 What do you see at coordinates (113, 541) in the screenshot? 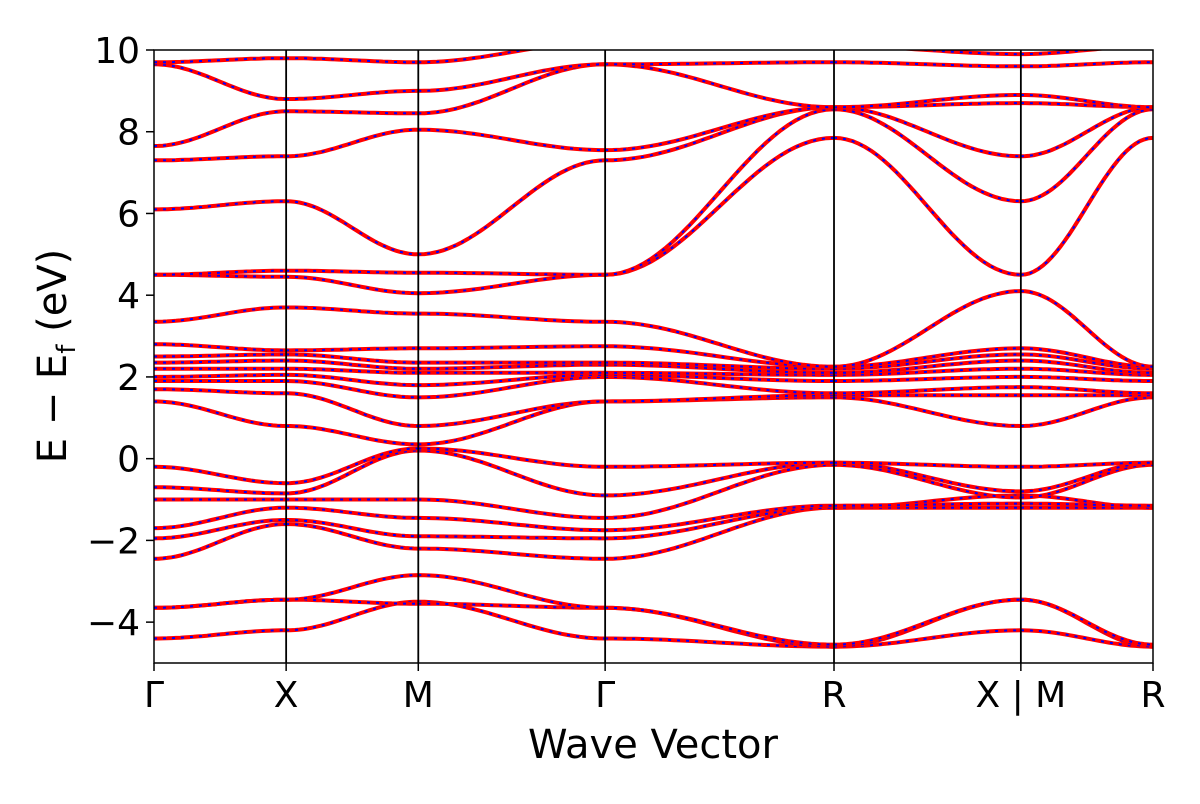
I see `y-tick-label-1: −2` at bounding box center [113, 541].